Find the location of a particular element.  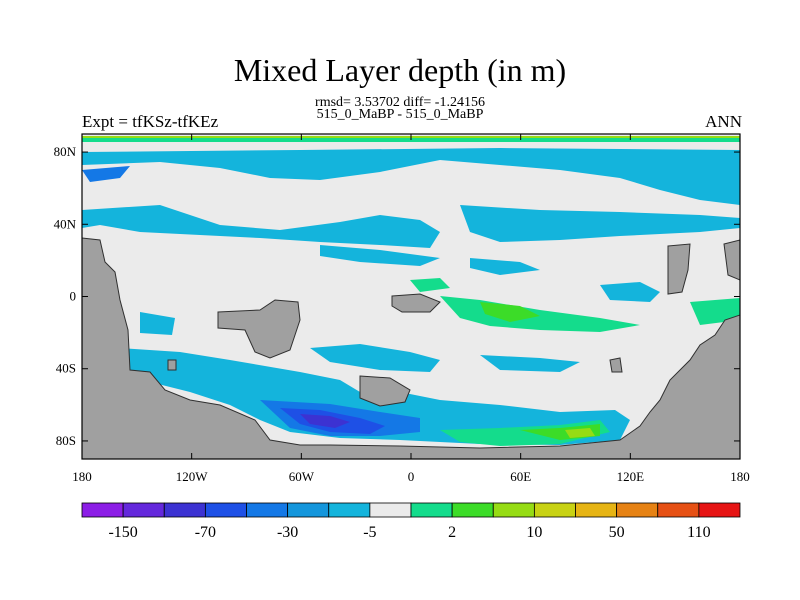

colorbar-label: 110 is located at coordinates (698, 532).